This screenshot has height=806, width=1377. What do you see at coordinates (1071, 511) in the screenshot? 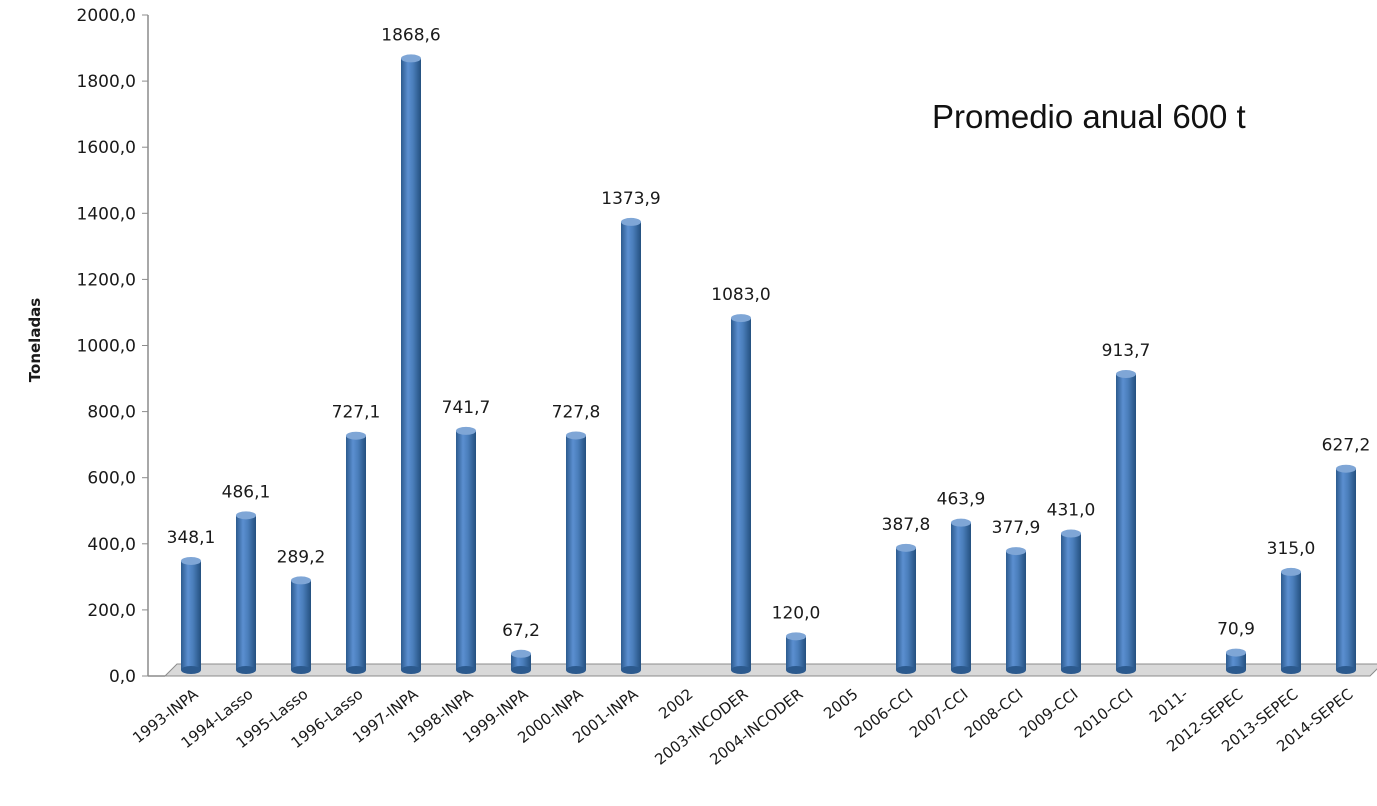
I see `data-label: 431,0` at bounding box center [1071, 511].